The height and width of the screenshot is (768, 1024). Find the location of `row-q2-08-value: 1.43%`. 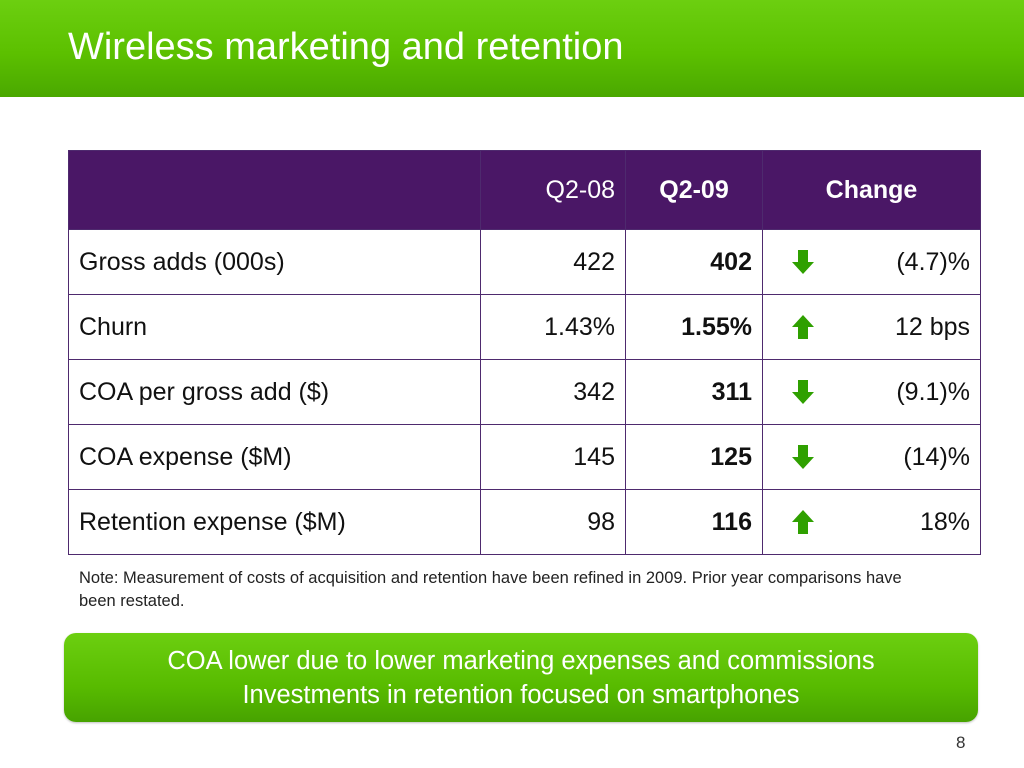

row-q2-08-value: 1.43% is located at coordinates (553, 327).